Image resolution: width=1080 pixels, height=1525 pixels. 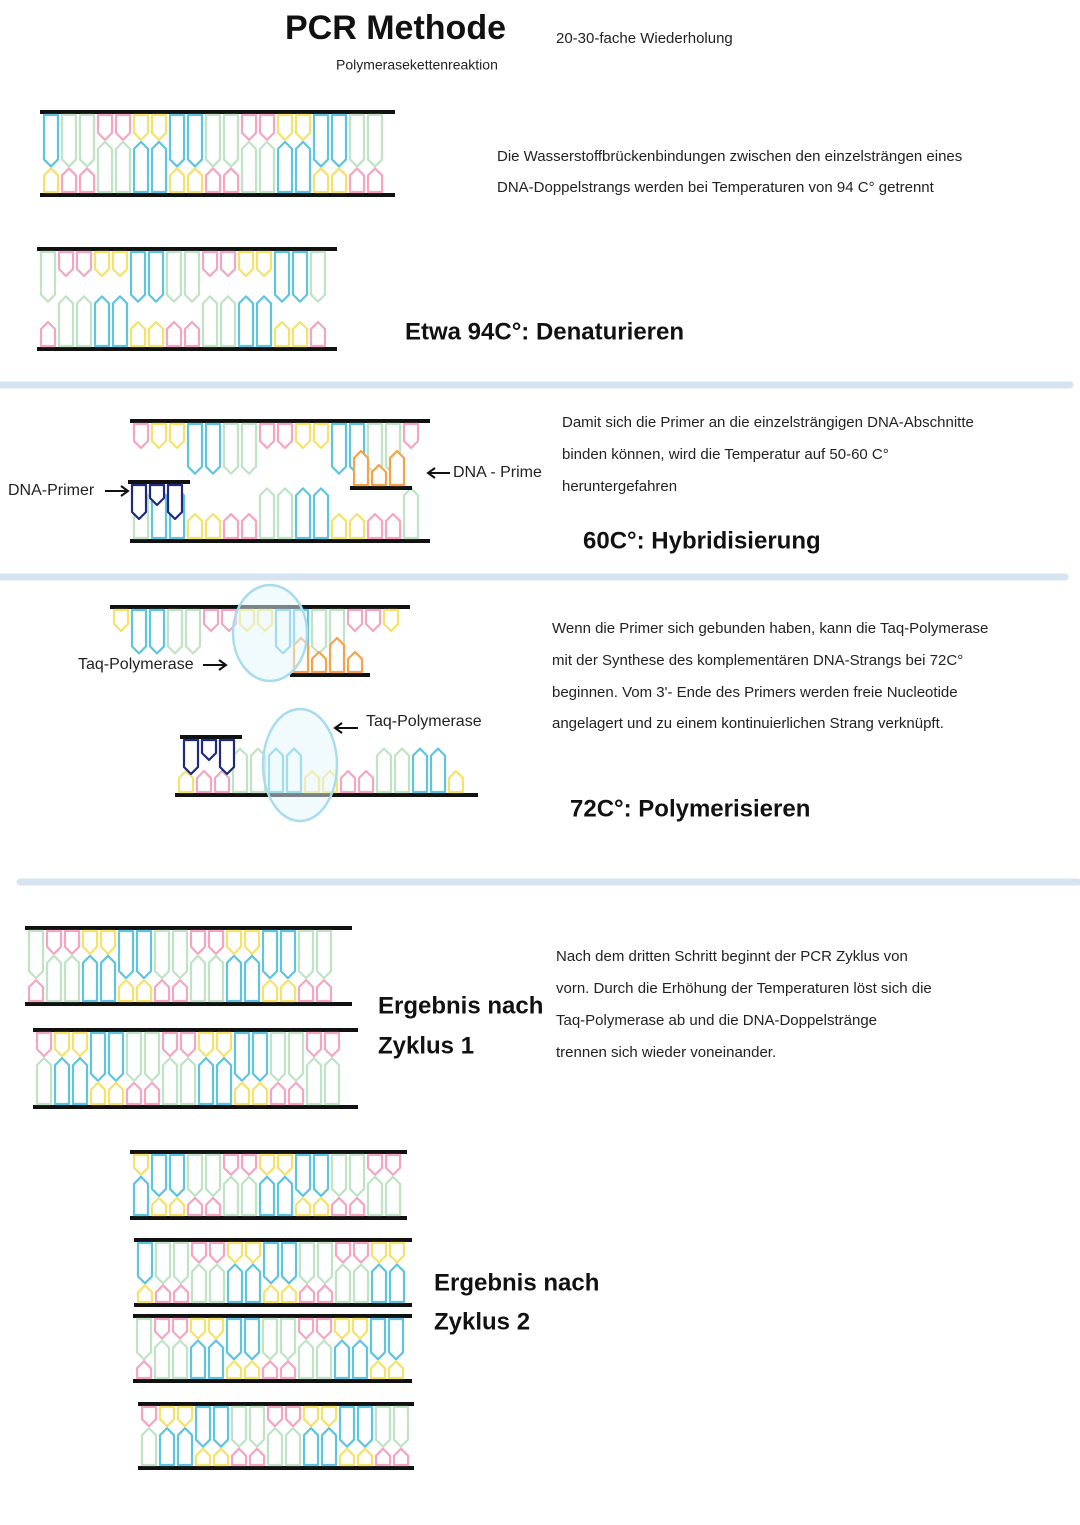 I want to click on label: Taq-Polymerase, so click(x=136, y=664).